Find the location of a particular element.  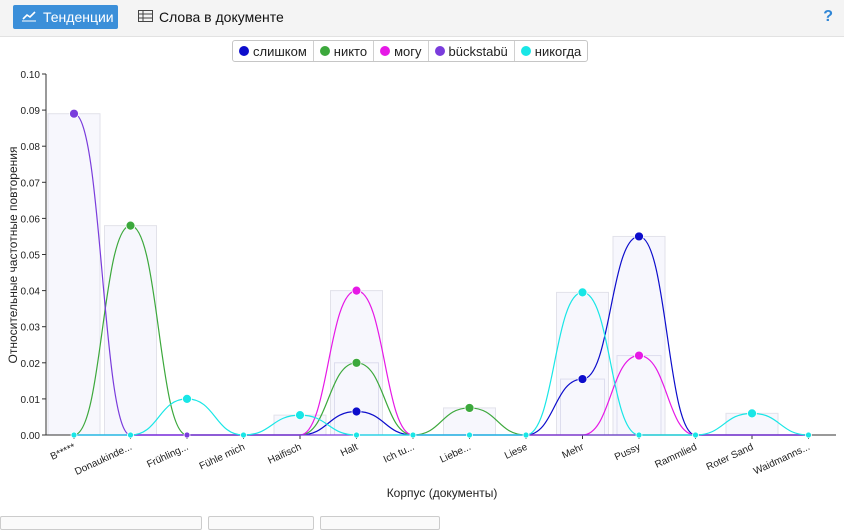

y-tick-label: 0.02 is located at coordinates (31, 364).